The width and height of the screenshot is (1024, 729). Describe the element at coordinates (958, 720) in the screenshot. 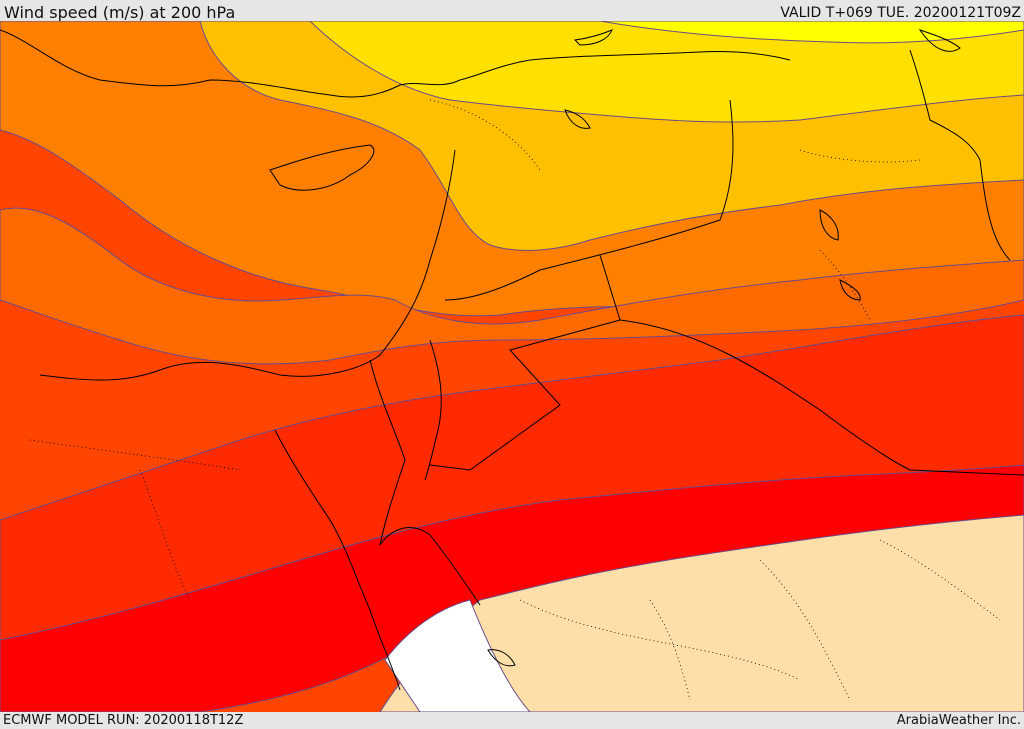

I see `brand-label: ArabiaWeather Inc.` at that location.